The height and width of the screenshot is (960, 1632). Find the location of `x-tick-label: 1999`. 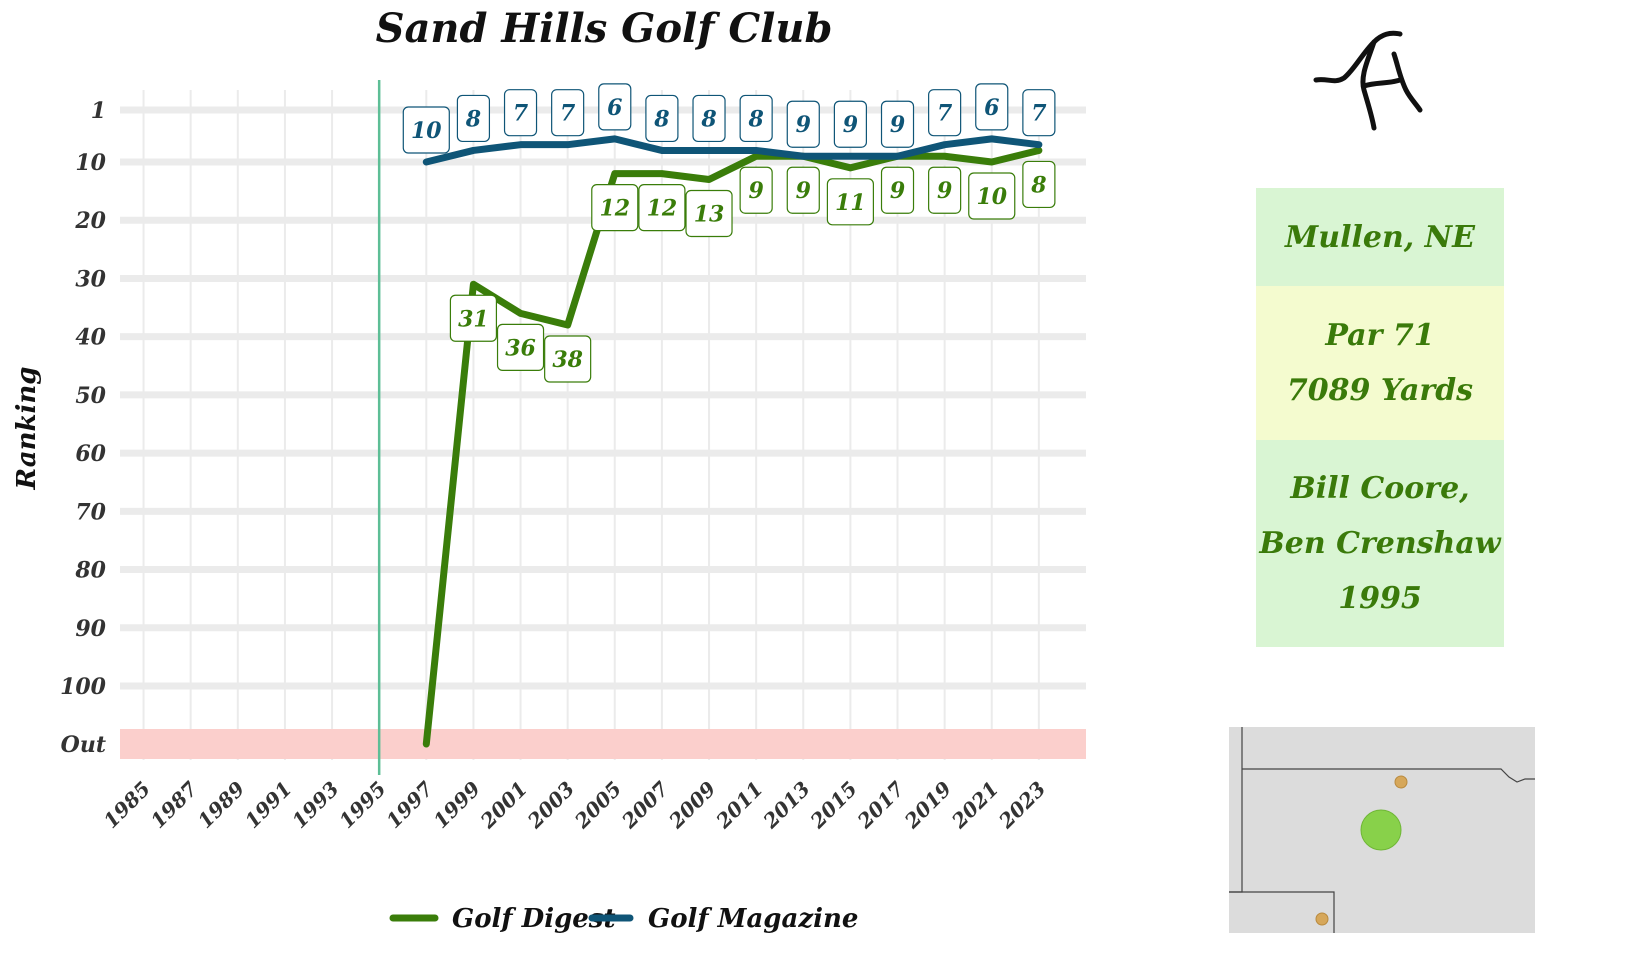

x-tick-label: 1999 is located at coordinates (457, 805).